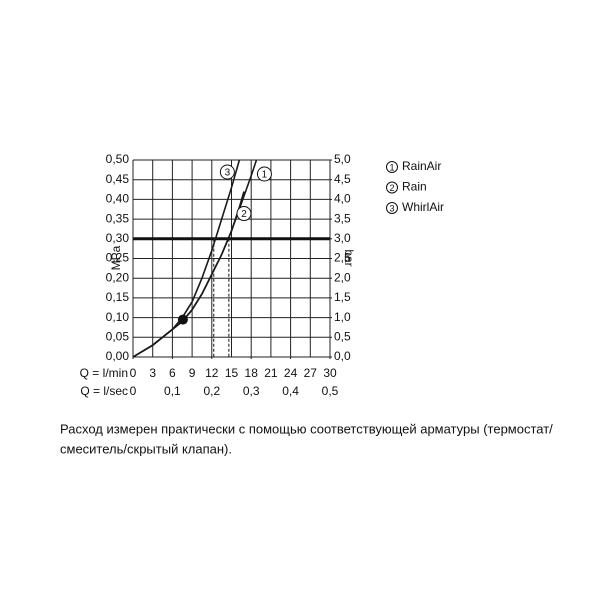  What do you see at coordinates (421, 166) in the screenshot?
I see `legend-label: RainAir` at bounding box center [421, 166].